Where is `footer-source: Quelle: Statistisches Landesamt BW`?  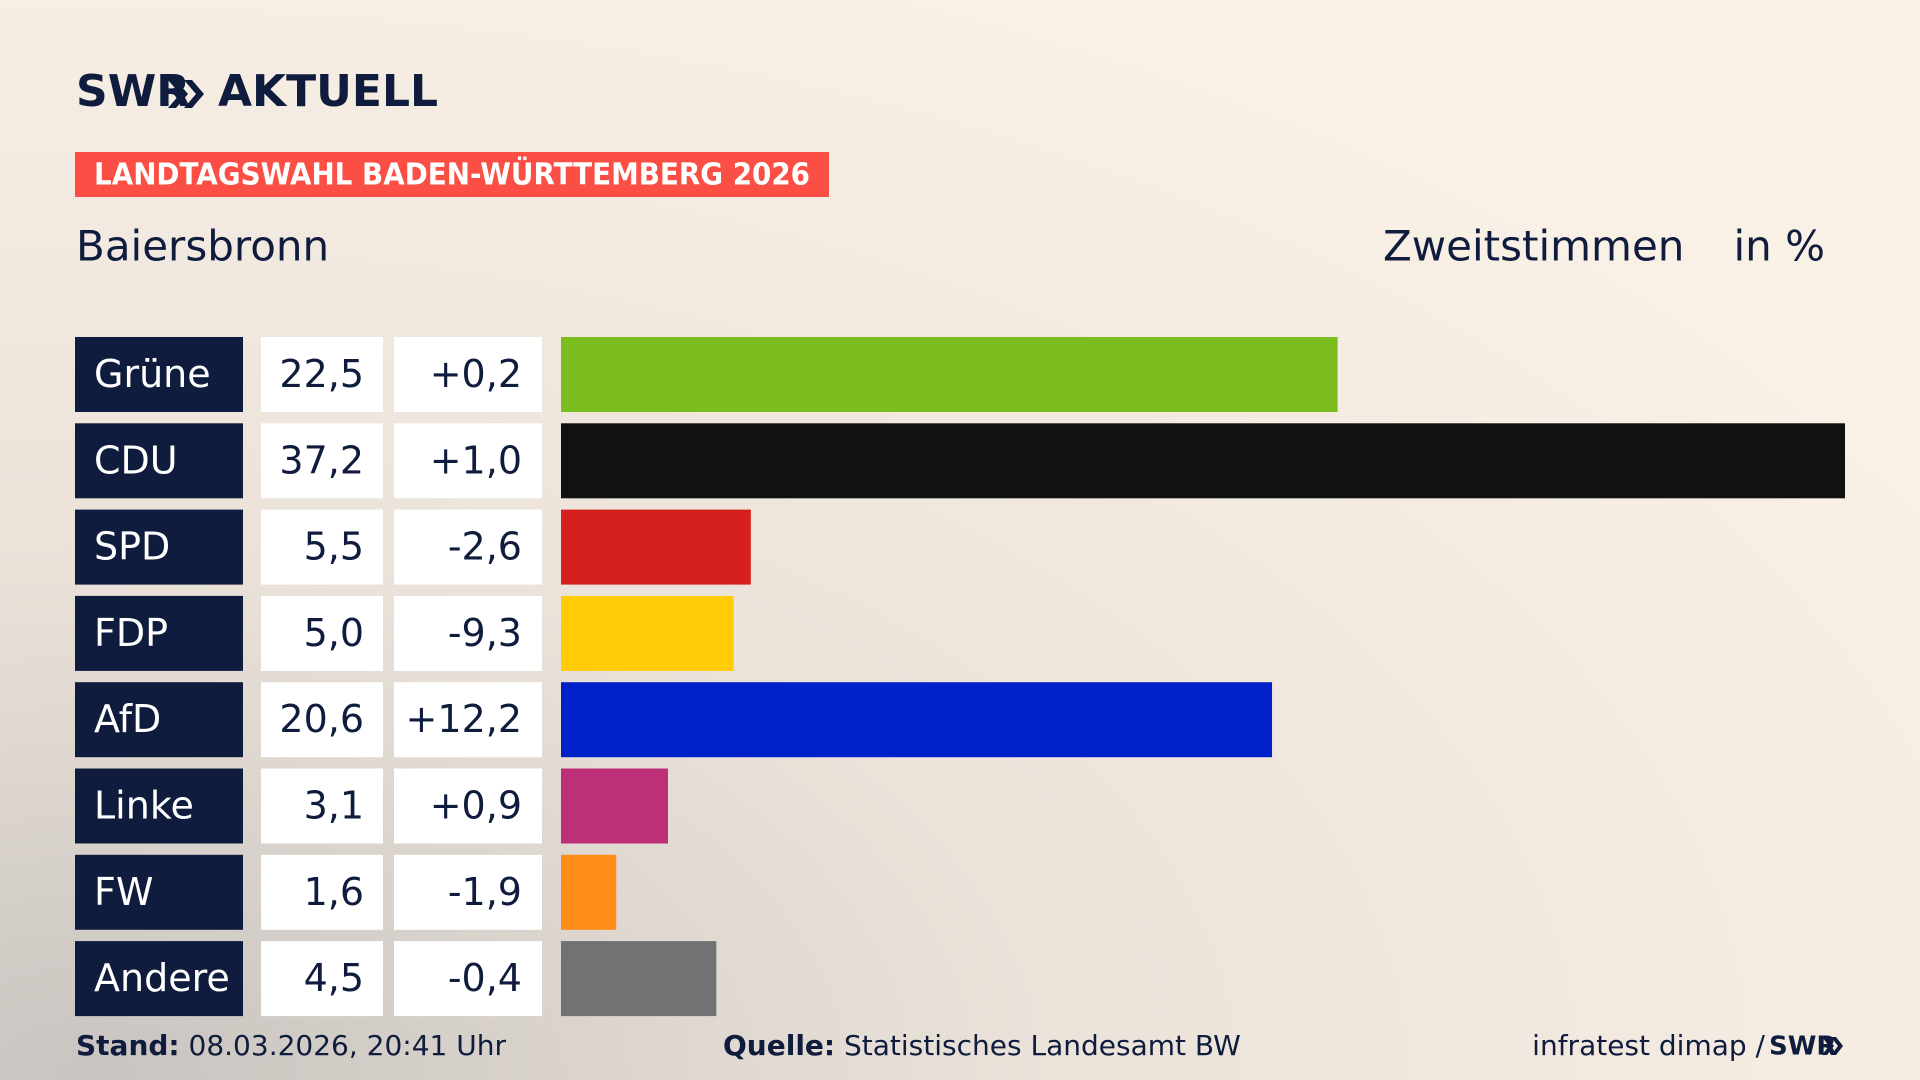
footer-source: Quelle: Statistisches Landesamt BW is located at coordinates (982, 1045).